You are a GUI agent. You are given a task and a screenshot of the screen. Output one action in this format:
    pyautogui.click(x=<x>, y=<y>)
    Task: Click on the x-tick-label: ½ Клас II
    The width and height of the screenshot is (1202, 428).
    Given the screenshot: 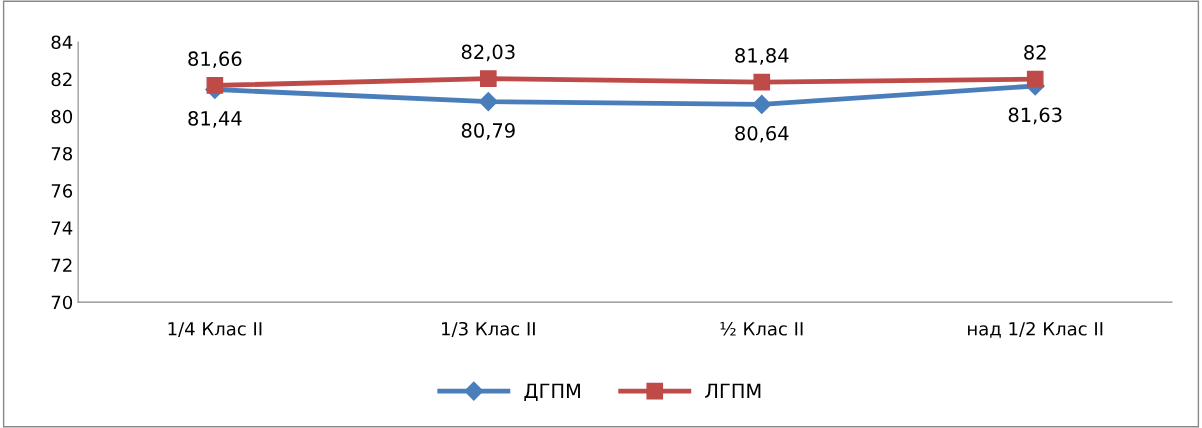 What is the action you would take?
    pyautogui.click(x=761, y=328)
    